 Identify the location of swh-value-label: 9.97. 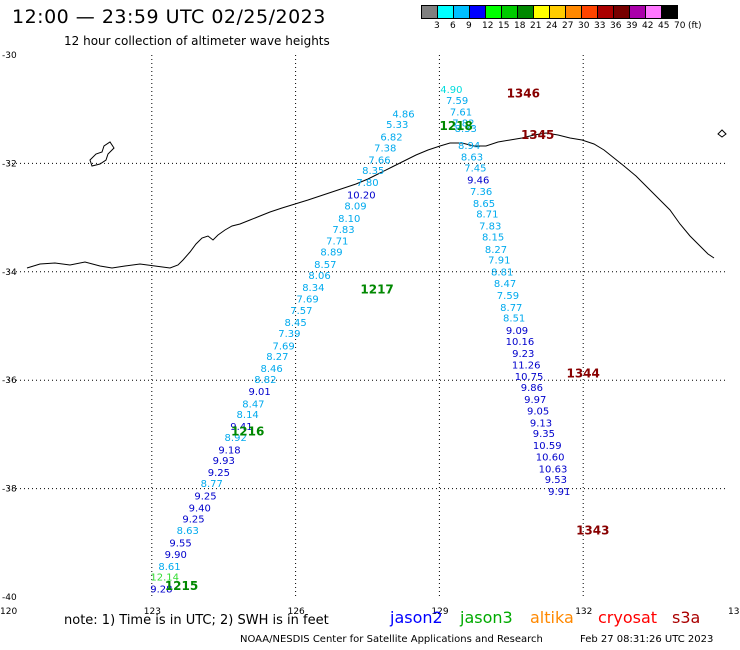
(535, 400).